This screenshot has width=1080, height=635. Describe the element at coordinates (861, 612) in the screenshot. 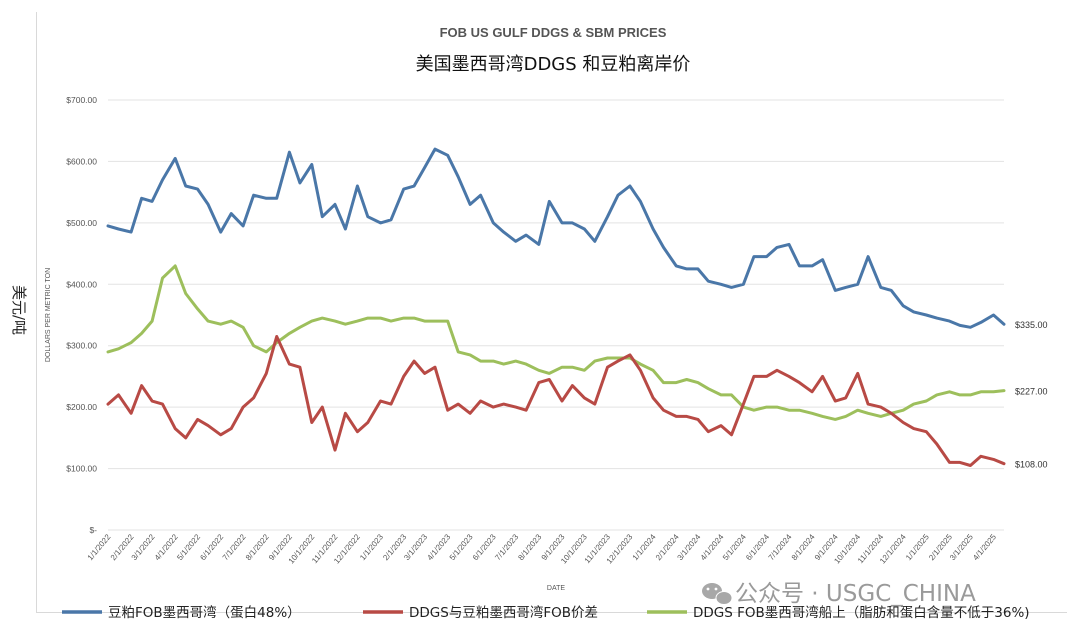

I see `legend-label-2: DDGS FOB墨西哥湾船上（脂肪和蛋白含量不低于36%)` at that location.